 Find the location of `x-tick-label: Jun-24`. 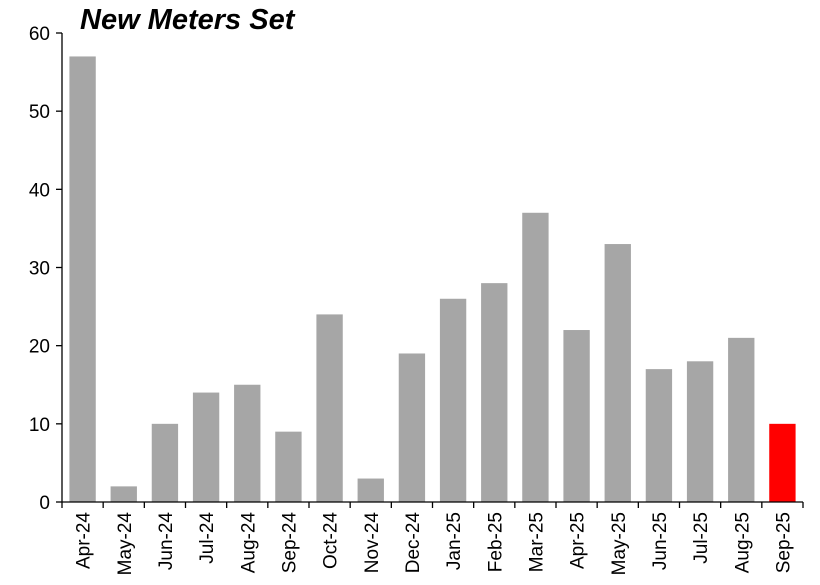

x-tick-label: Jun-24 is located at coordinates (166, 541).